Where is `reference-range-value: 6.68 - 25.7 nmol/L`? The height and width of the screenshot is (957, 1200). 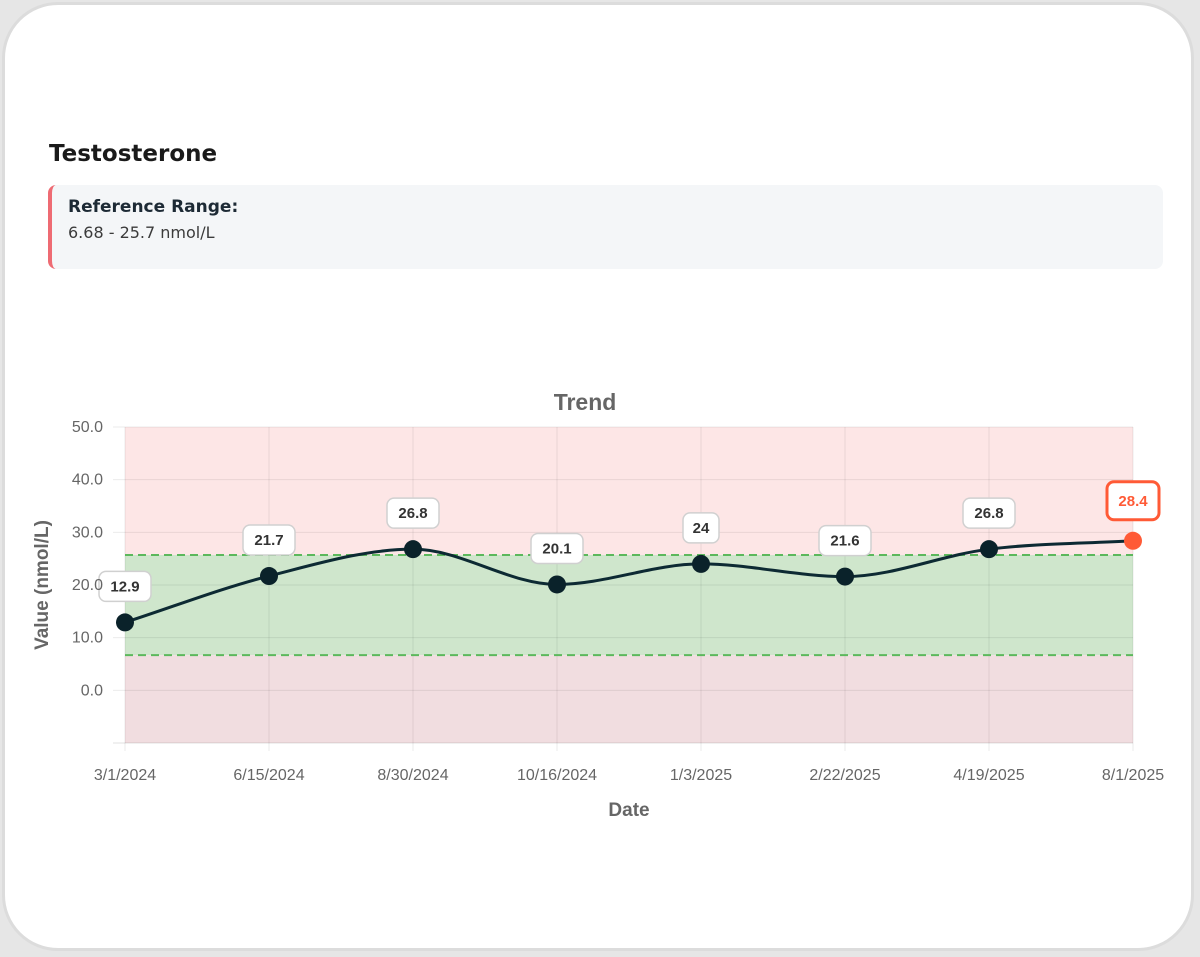 reference-range-value: 6.68 - 25.7 nmol/L is located at coordinates (141, 232).